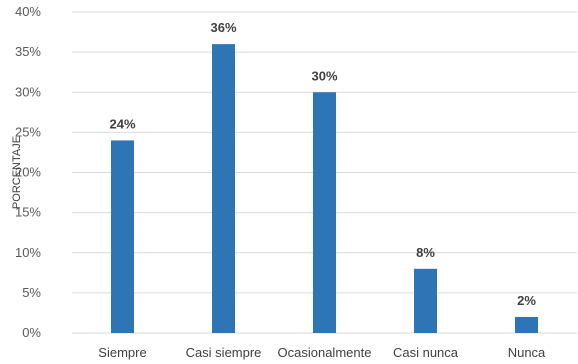 Image resolution: width=578 pixels, height=364 pixels. I want to click on data-label: 8%, so click(425, 252).